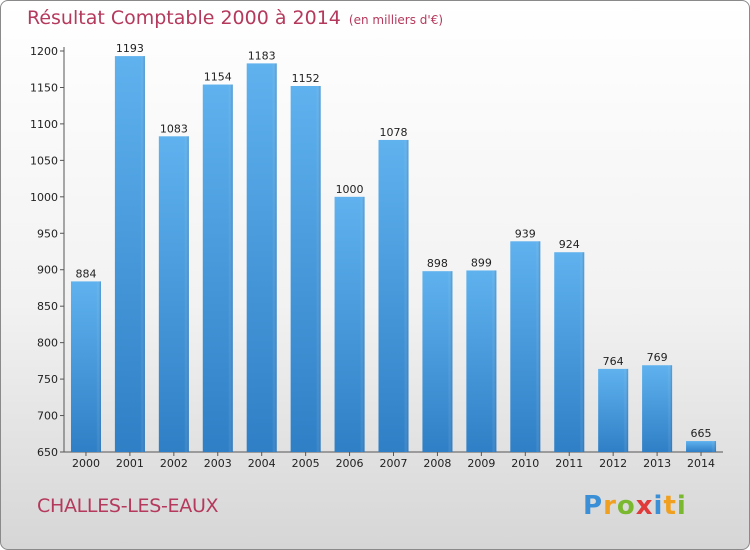  Describe the element at coordinates (701, 446) in the screenshot. I see `bar-shade-2014` at that location.